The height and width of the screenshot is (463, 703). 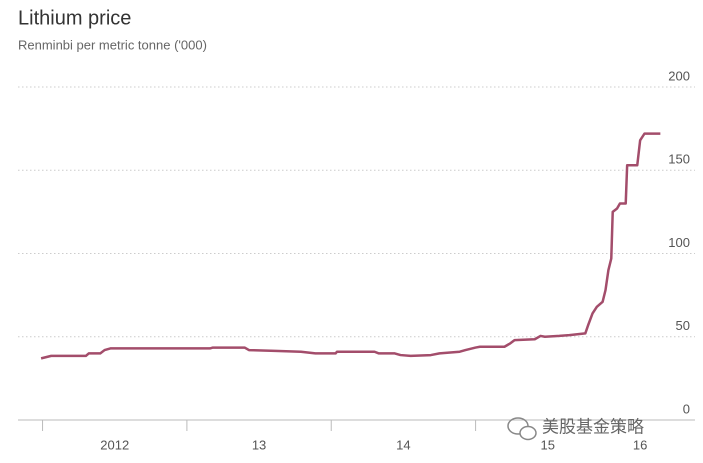 What do you see at coordinates (679, 159) in the screenshot?
I see `y-tick-label: 150` at bounding box center [679, 159].